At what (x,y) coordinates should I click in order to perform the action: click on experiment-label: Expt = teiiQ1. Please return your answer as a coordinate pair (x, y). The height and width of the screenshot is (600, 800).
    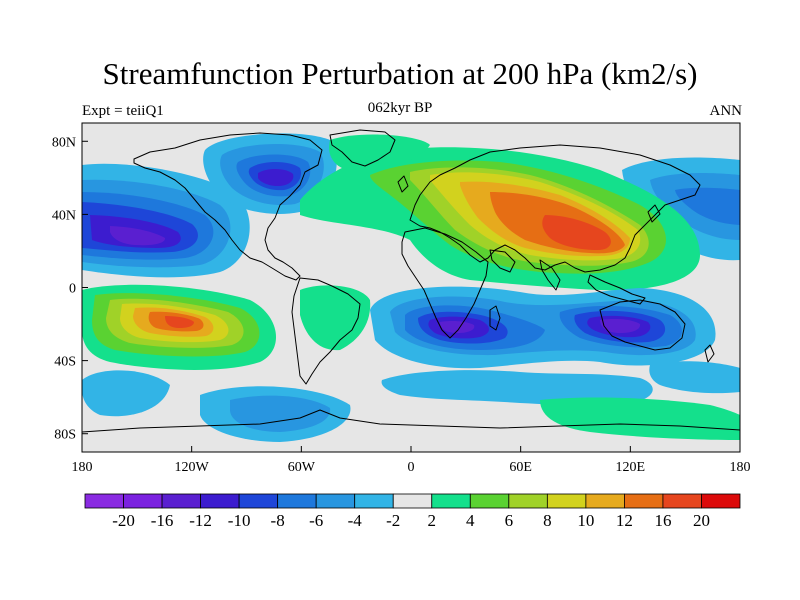
    Looking at the image, I should click on (123, 111).